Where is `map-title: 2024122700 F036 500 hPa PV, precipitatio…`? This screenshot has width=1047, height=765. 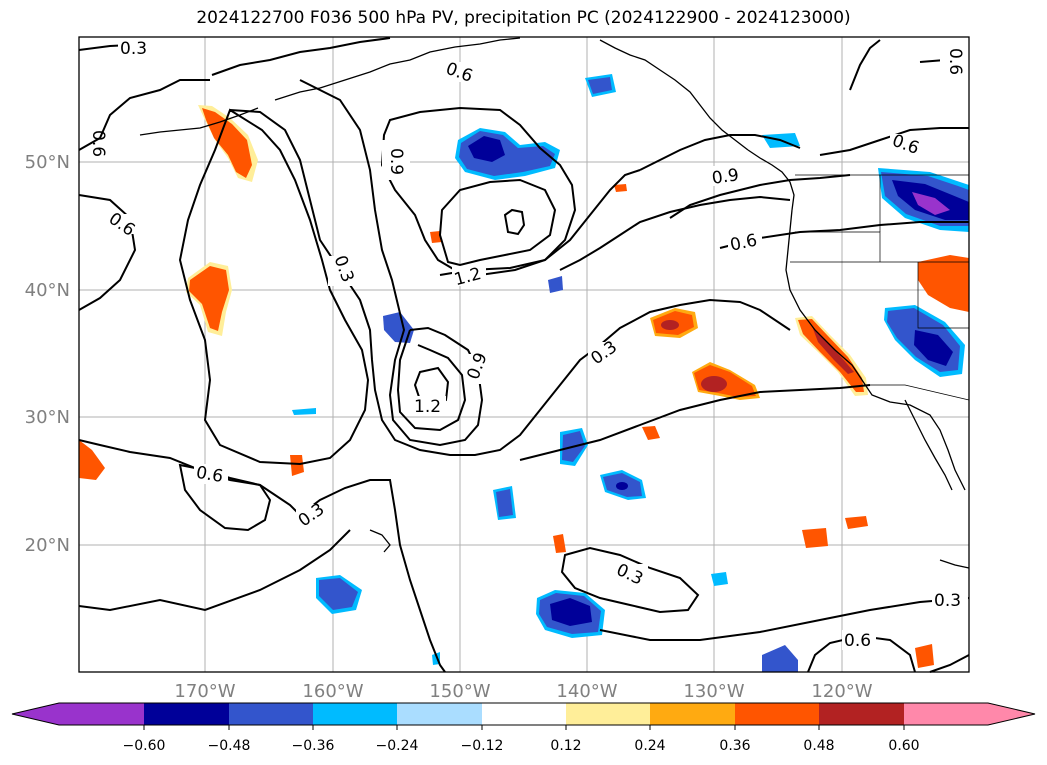 map-title: 2024122700 F036 500 hPa PV, precipitatio… is located at coordinates (523, 18).